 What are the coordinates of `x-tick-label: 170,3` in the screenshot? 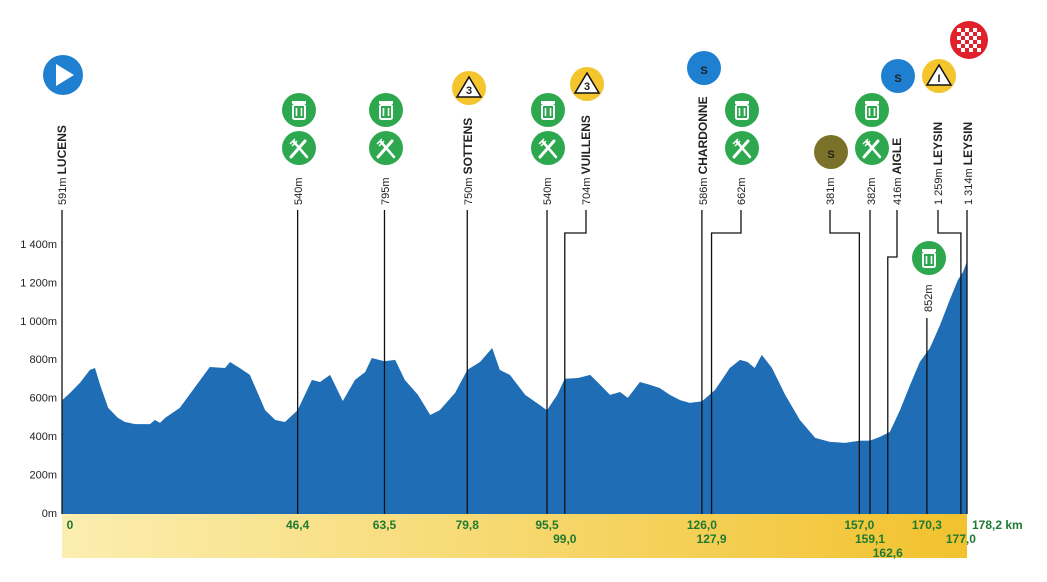 It's located at (927, 525).